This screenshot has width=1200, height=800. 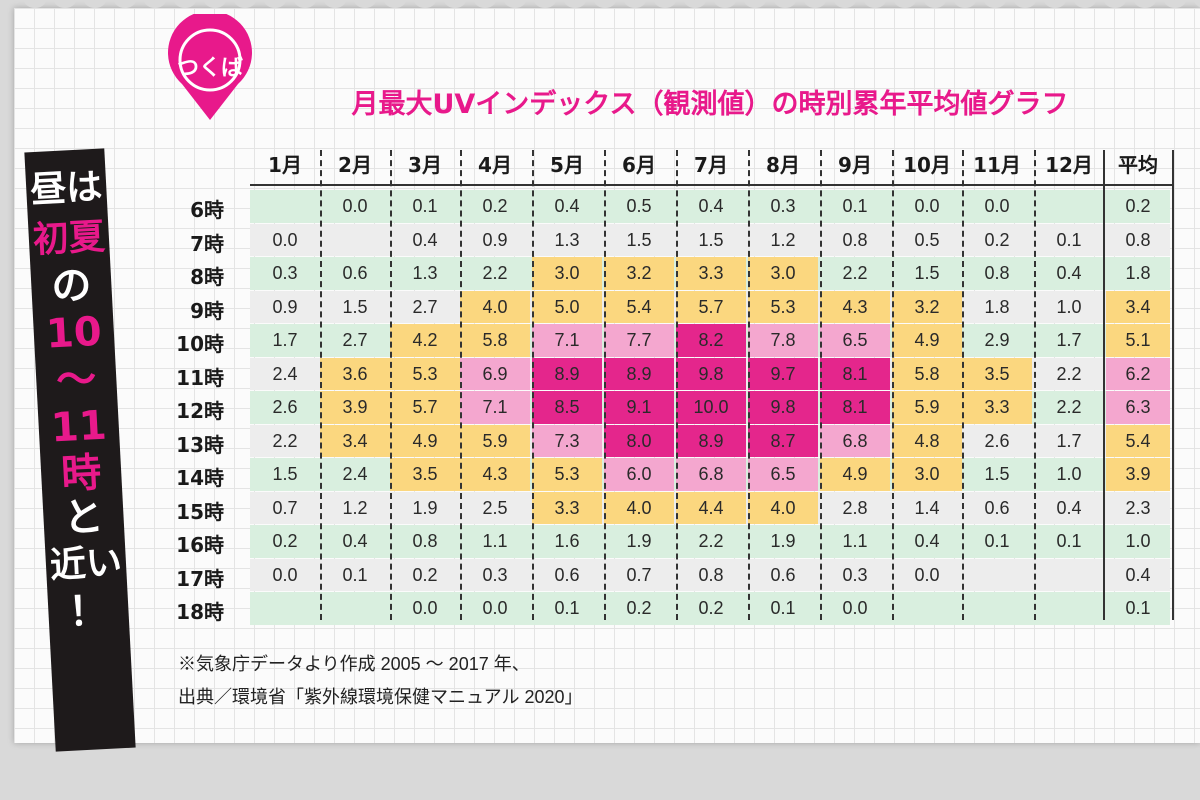 I want to click on heatmap-cell: 8.9, so click(x=639, y=373).